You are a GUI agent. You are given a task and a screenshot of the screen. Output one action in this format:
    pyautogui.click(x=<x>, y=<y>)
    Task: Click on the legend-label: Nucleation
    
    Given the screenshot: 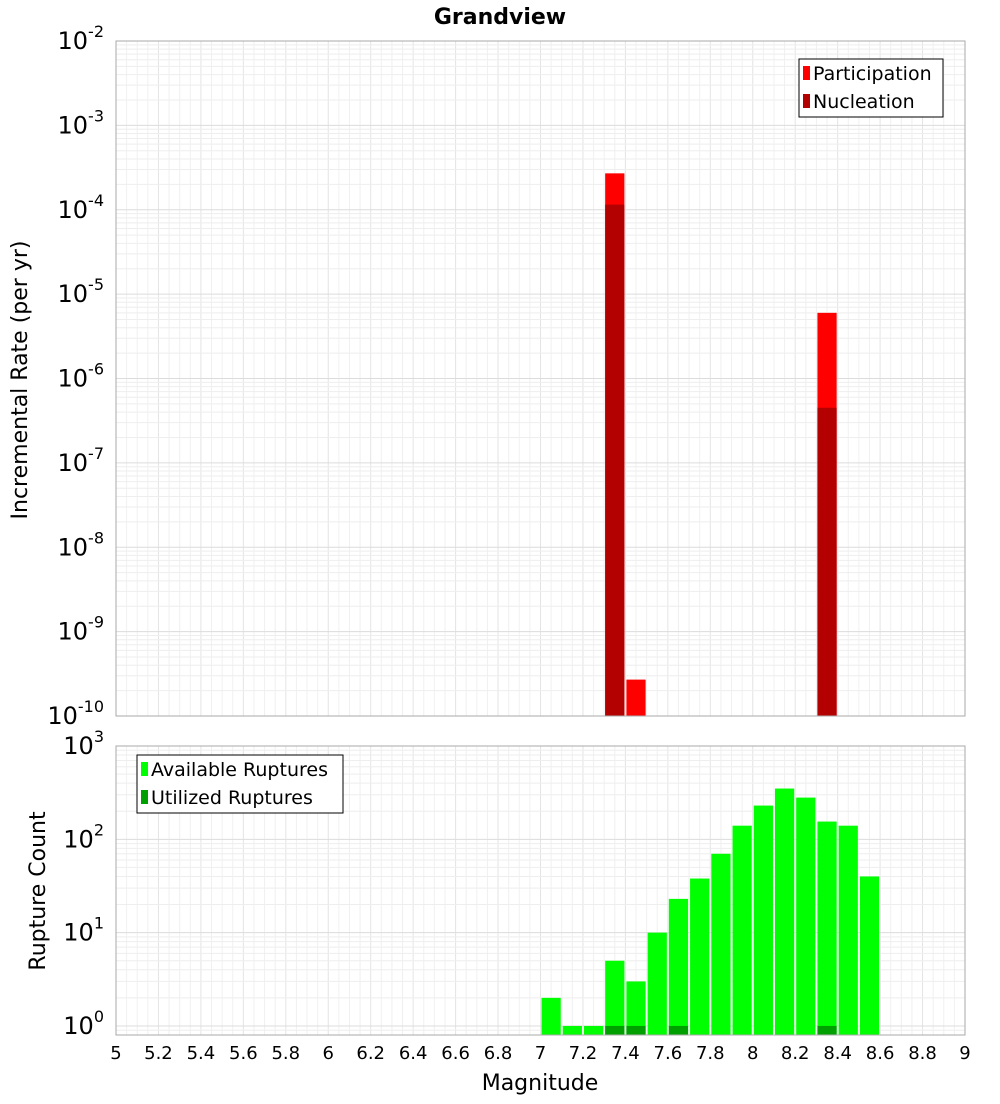 What is the action you would take?
    pyautogui.click(x=864, y=102)
    